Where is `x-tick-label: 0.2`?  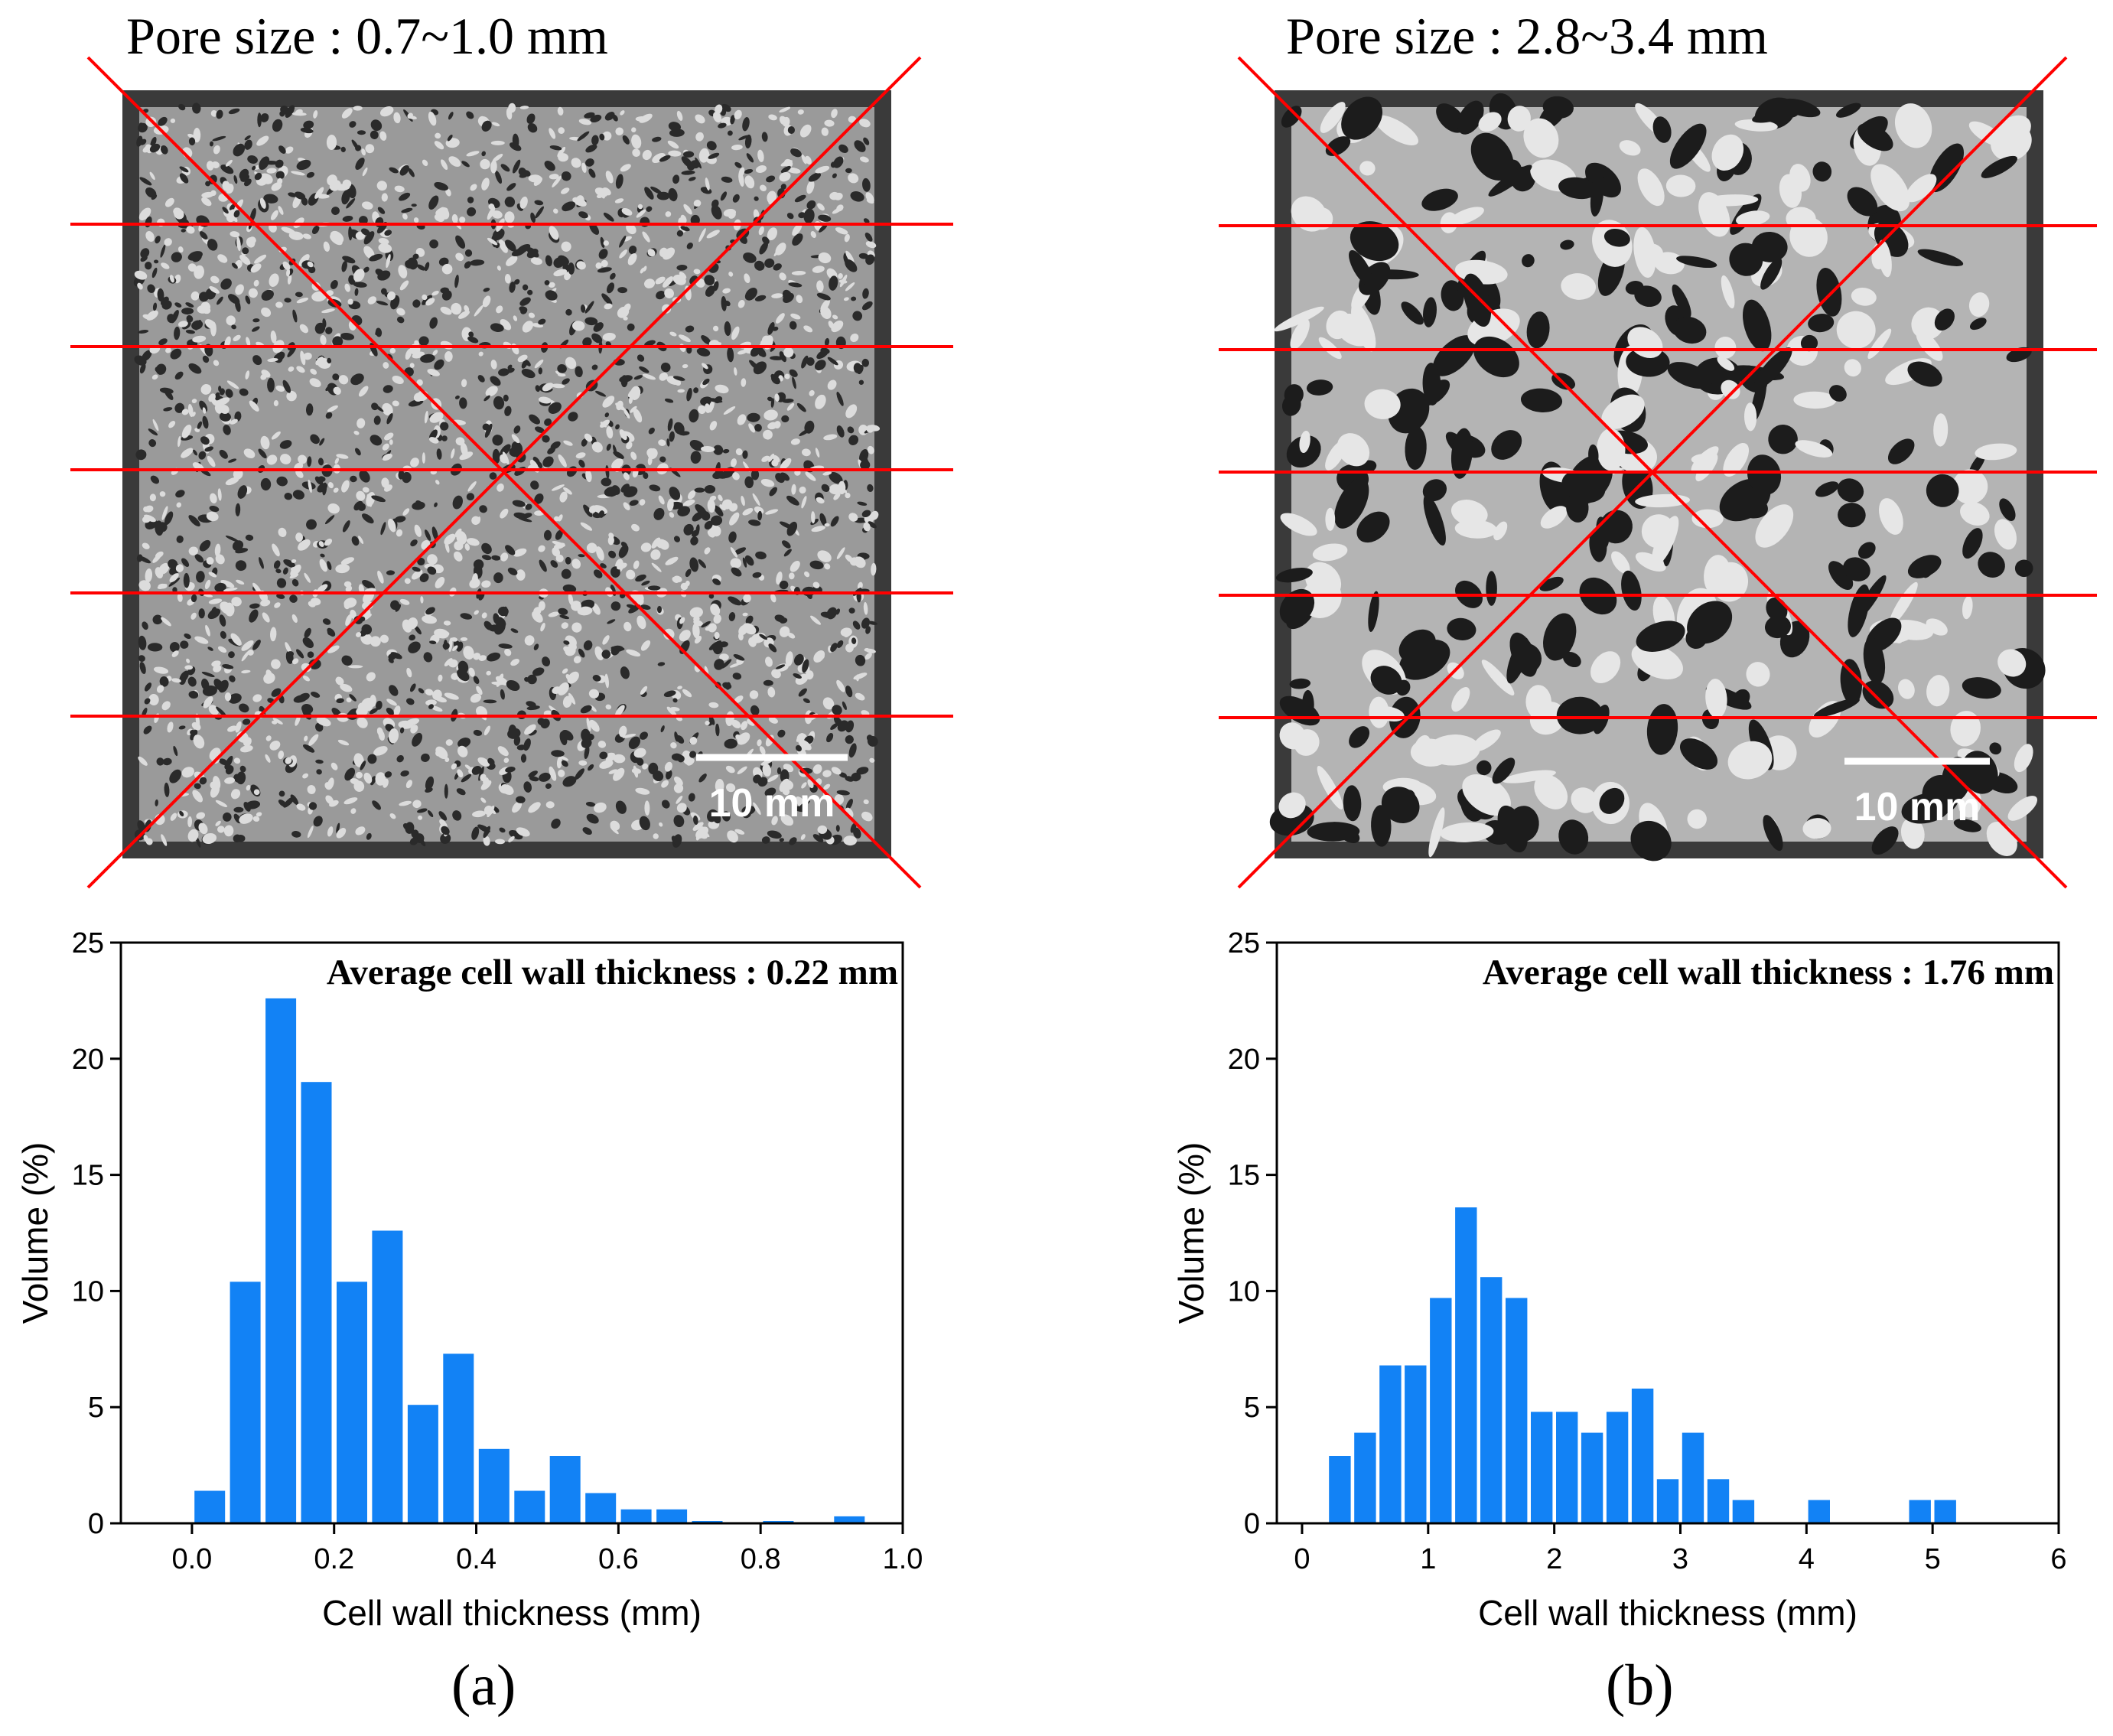 x-tick-label: 0.2 is located at coordinates (334, 1559).